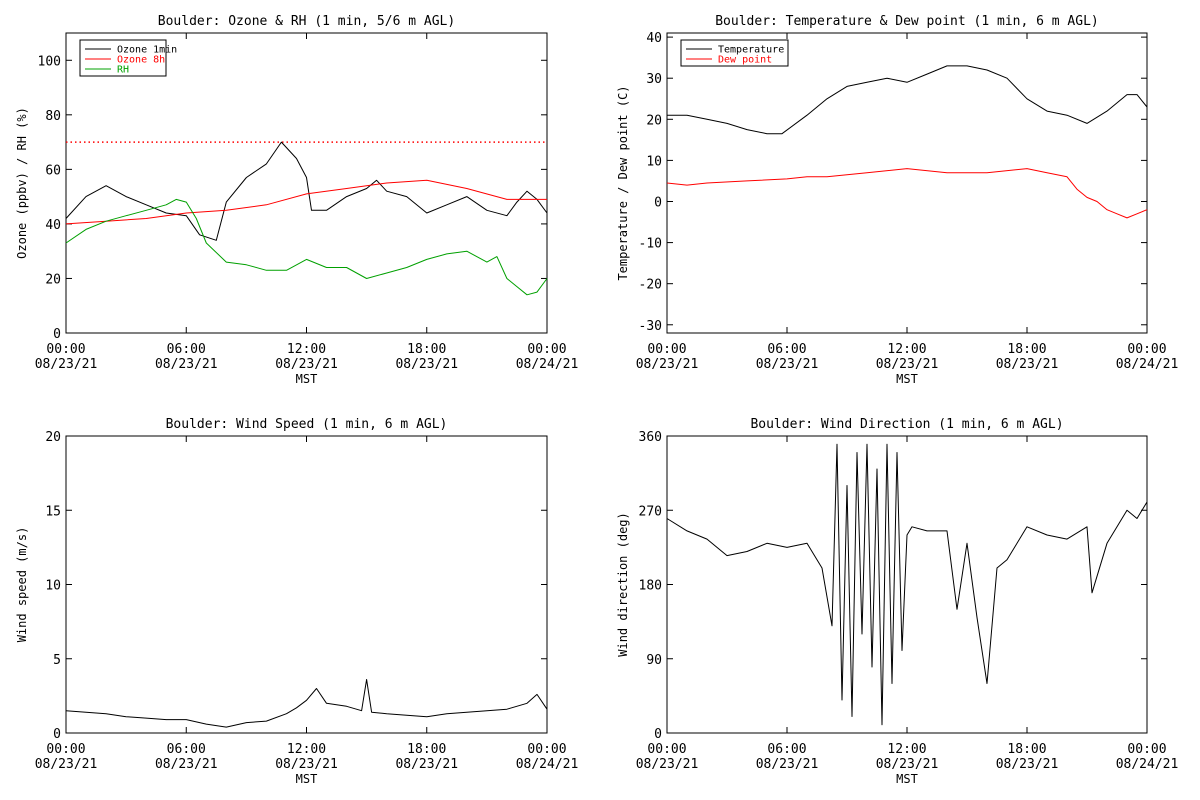  I want to click on y-tick-label: -20, so click(650, 285).